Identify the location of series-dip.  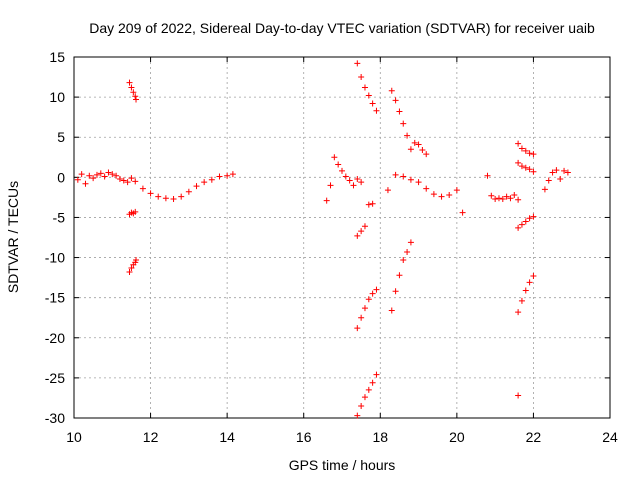
(187, 186).